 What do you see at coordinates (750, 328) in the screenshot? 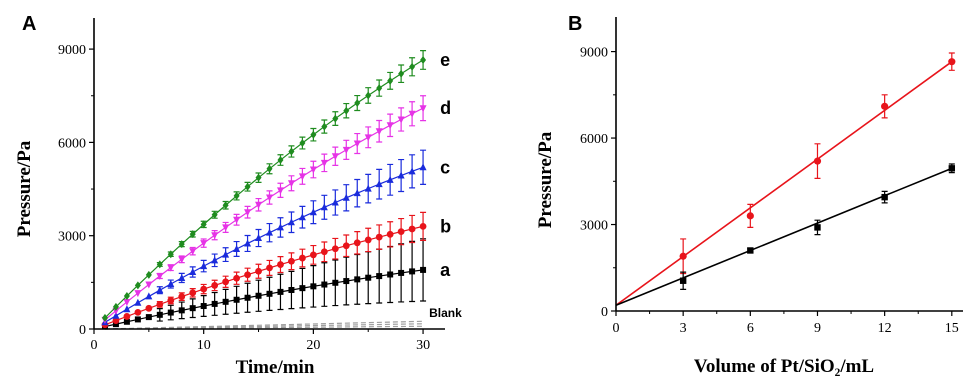
I see `panel-b-x-tick-label-6: 6` at bounding box center [750, 328].